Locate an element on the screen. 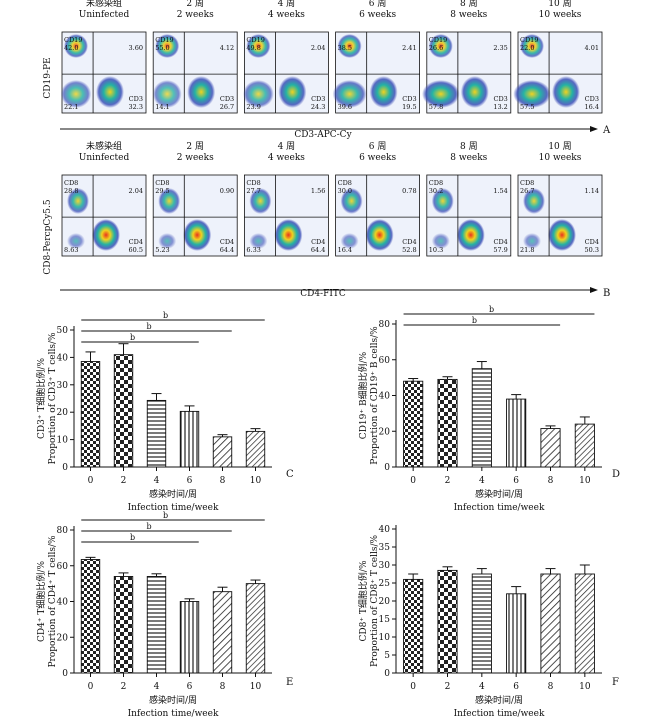 The height and width of the screenshot is (720, 647). population-cd4 is located at coordinates (379, 235).